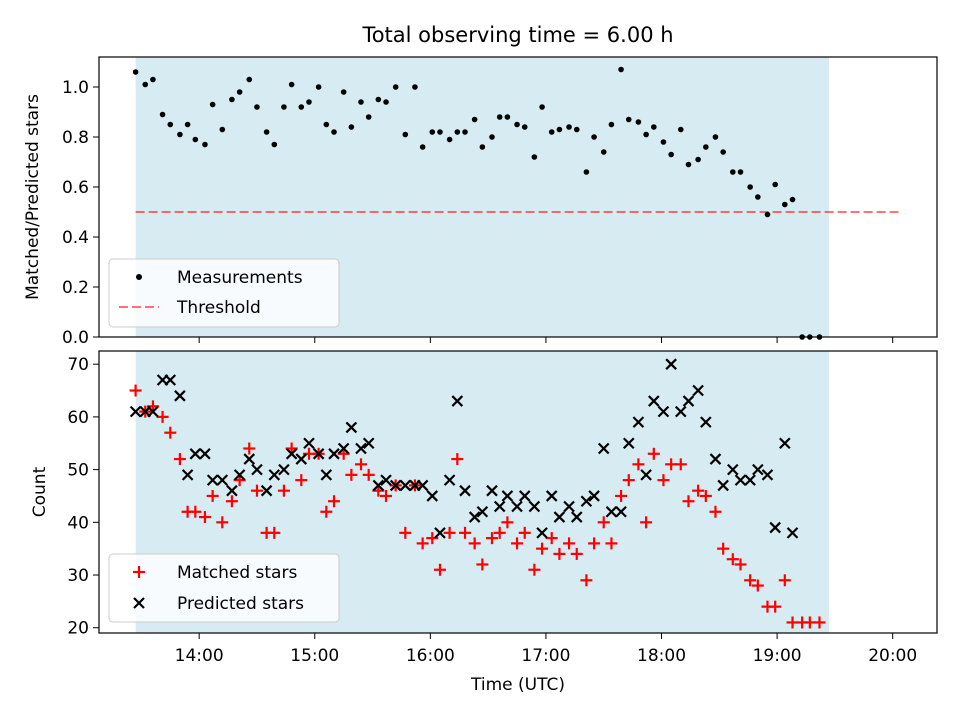  Describe the element at coordinates (75, 88) in the screenshot. I see `y-tick-label: 1.0` at that location.